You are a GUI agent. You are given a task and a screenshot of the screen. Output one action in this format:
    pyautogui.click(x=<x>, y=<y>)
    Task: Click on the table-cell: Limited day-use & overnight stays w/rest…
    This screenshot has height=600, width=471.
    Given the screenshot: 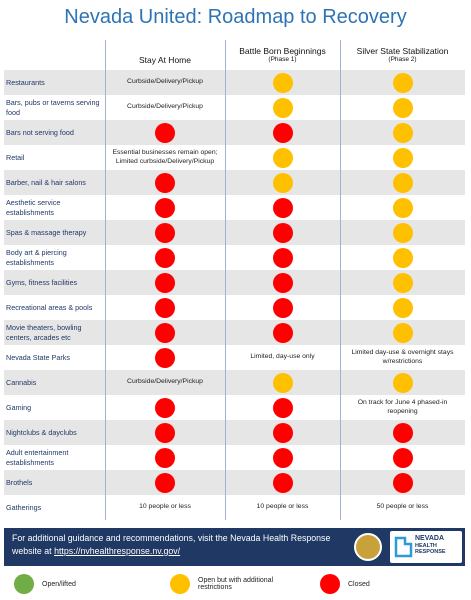 What is the action you would take?
    pyautogui.click(x=402, y=357)
    